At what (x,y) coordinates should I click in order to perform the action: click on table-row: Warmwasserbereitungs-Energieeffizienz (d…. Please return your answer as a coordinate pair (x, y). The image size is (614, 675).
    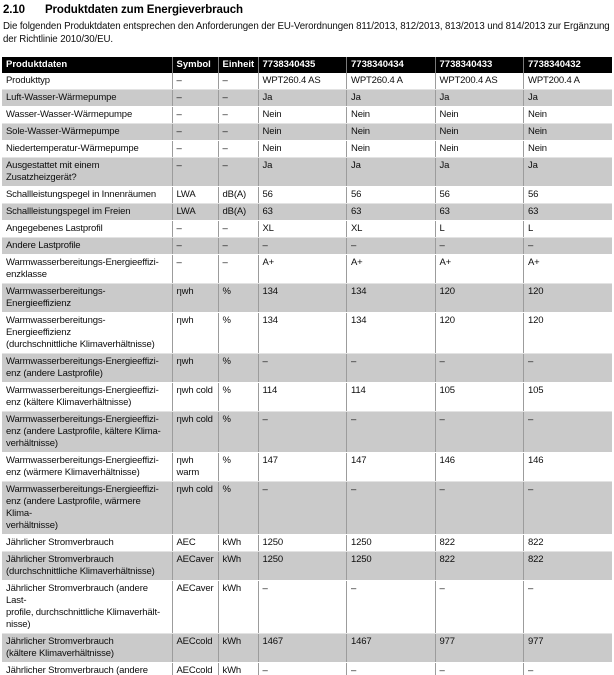
    Looking at the image, I should click on (307, 333).